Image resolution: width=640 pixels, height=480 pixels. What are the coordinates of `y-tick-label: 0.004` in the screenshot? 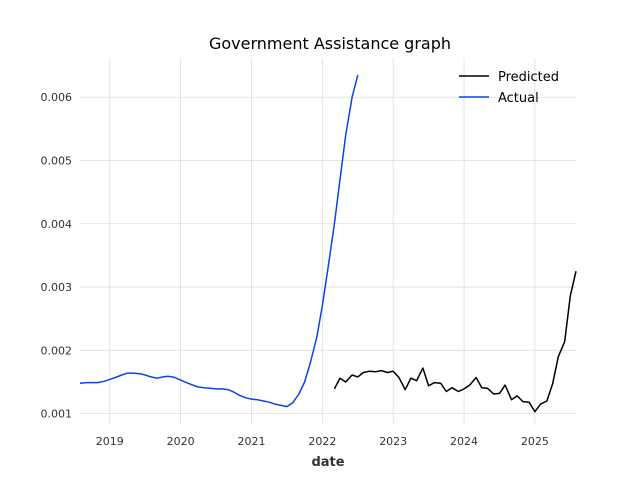 It's located at (57, 224).